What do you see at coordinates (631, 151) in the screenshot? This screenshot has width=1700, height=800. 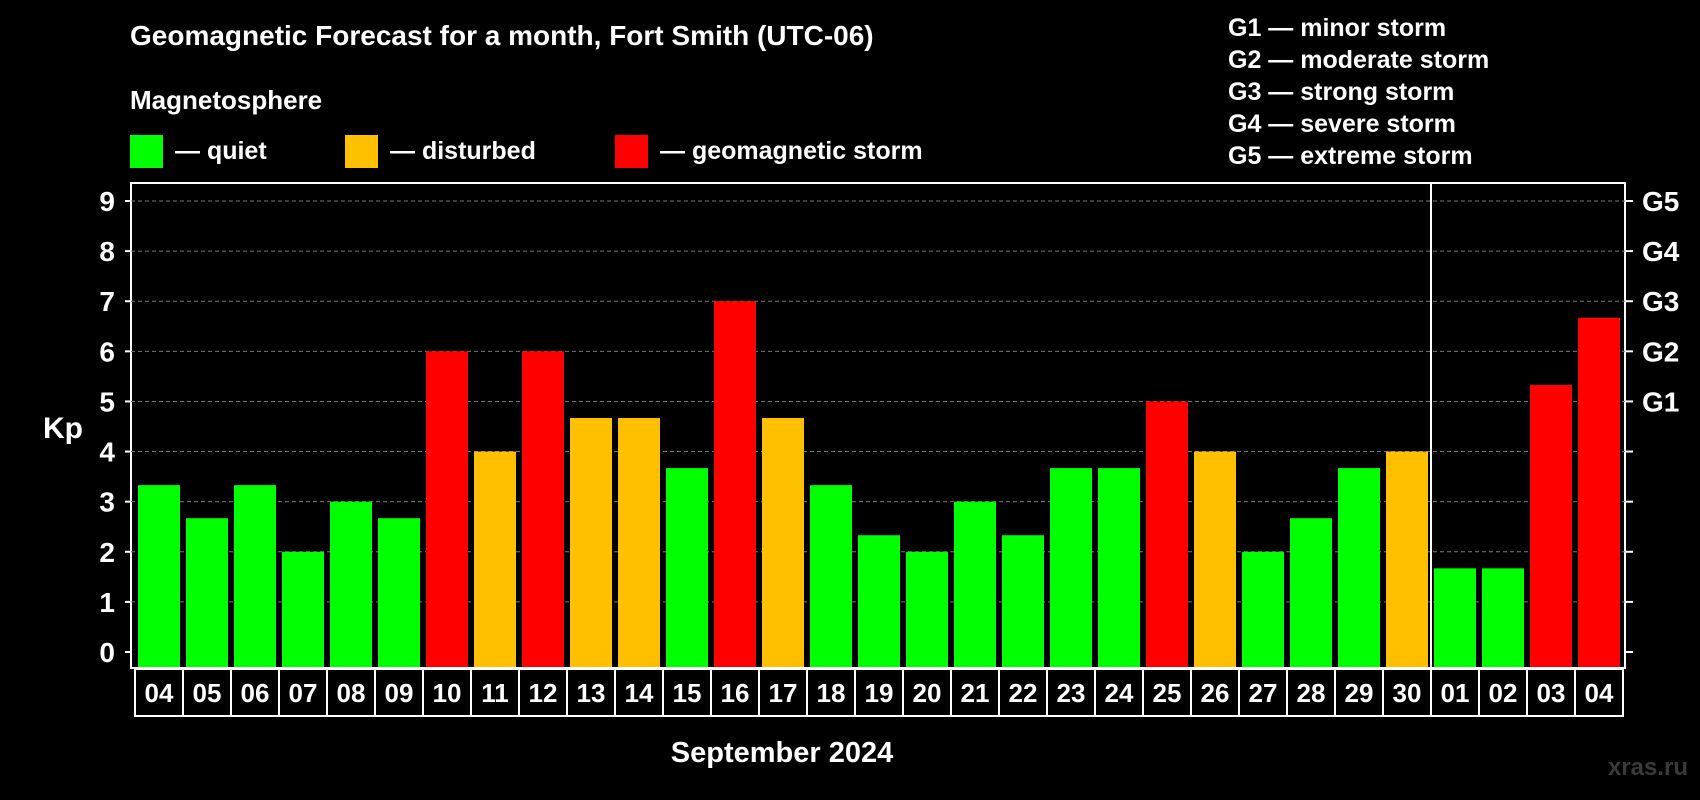 I see `legend-swatch-storm` at bounding box center [631, 151].